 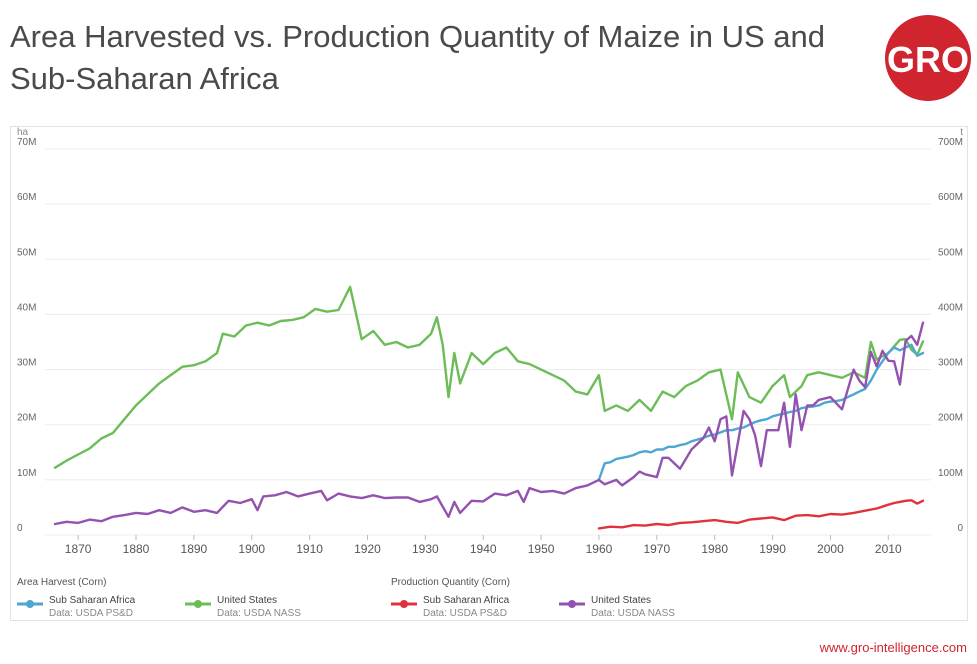 What do you see at coordinates (960, 528) in the screenshot?
I see `y-right-tick-label: 0` at bounding box center [960, 528].